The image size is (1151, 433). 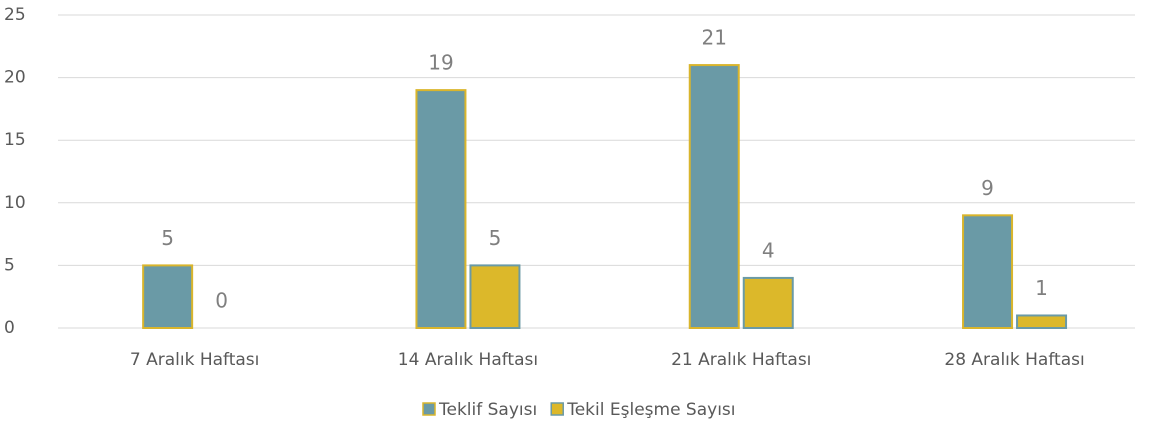 I want to click on y-tick-label: 5, so click(x=9, y=265).